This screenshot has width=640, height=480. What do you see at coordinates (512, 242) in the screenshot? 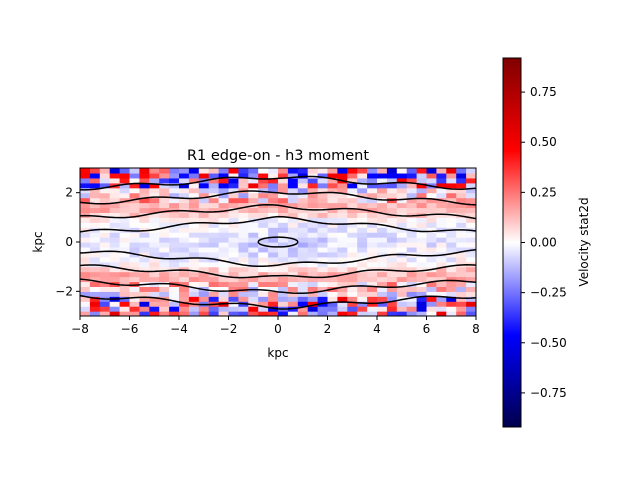
I see `colorbar-gradient` at bounding box center [512, 242].